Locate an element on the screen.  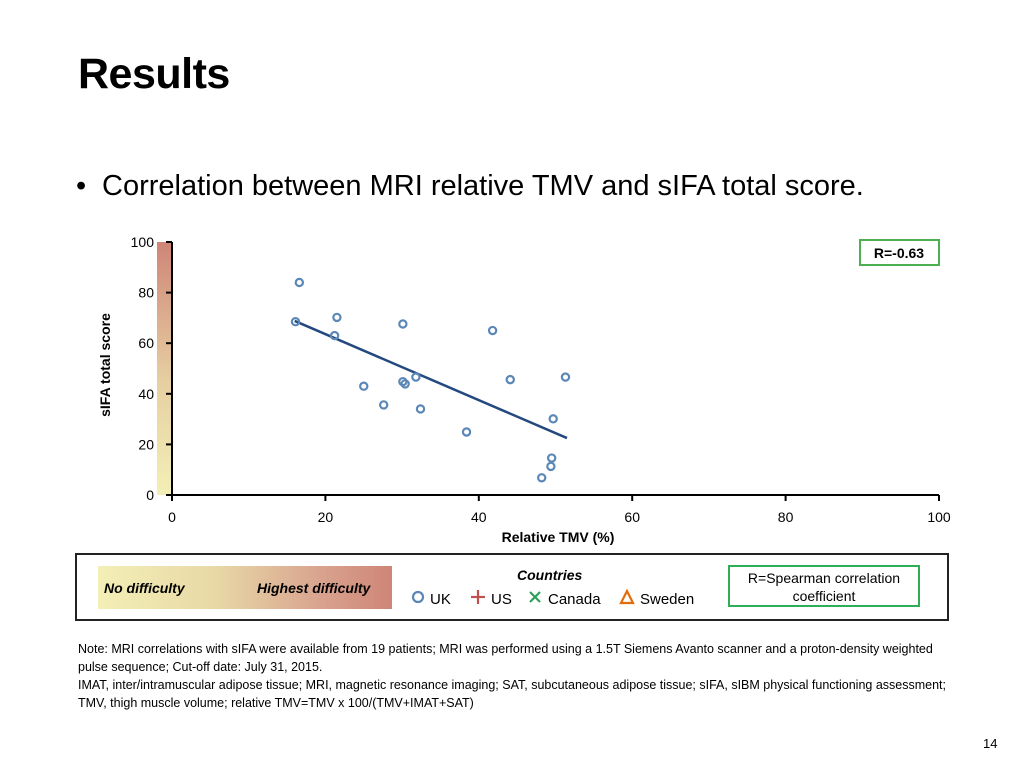
page-number: 14 is located at coordinates (990, 743).